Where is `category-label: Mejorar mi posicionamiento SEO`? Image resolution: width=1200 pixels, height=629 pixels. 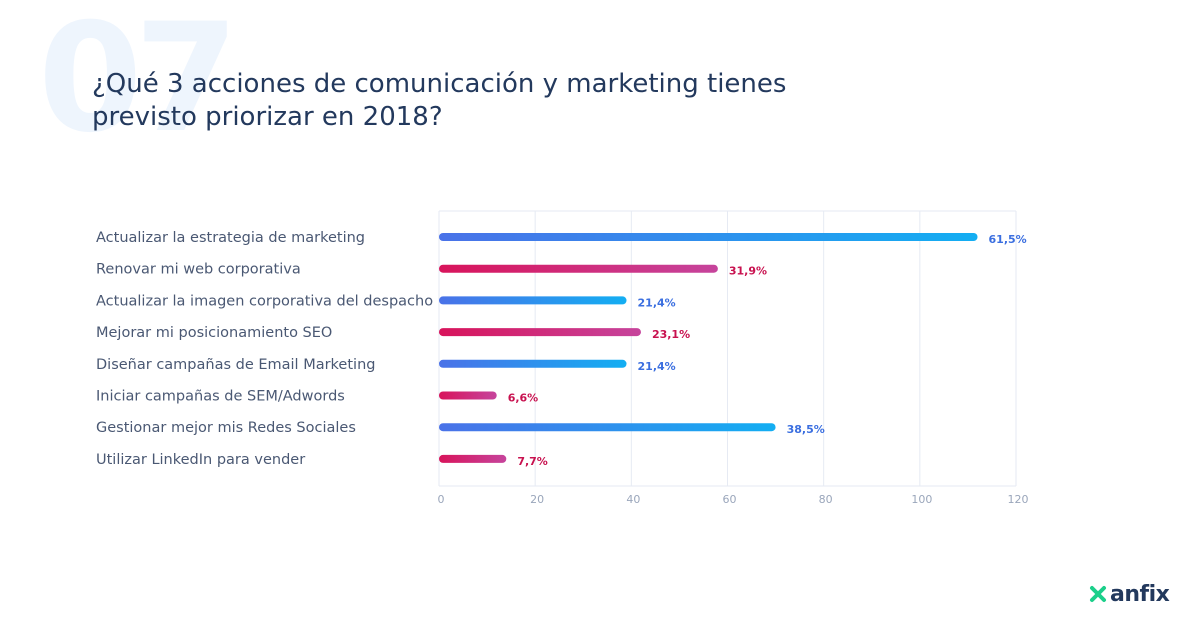
category-label: Mejorar mi posicionamiento SEO is located at coordinates (214, 333).